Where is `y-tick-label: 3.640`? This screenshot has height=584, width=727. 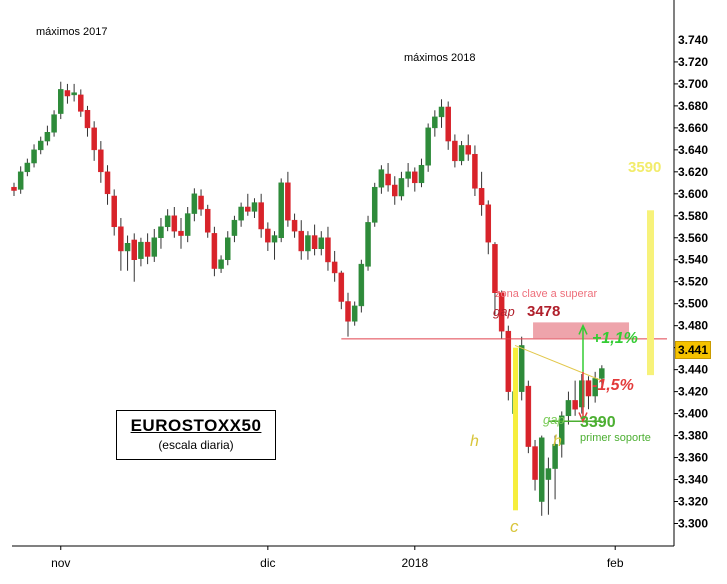
y-tick-label: 3.640 is located at coordinates (693, 150).